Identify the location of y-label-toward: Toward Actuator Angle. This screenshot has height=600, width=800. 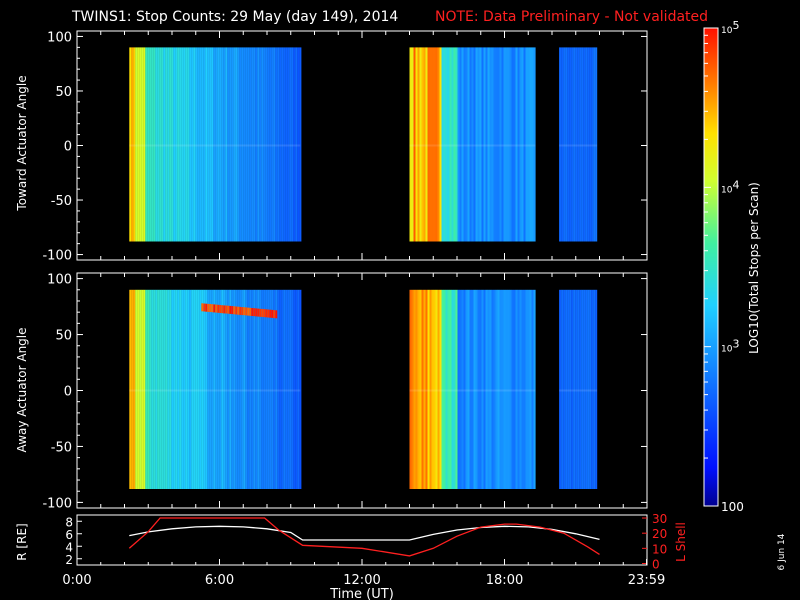
(22, 143).